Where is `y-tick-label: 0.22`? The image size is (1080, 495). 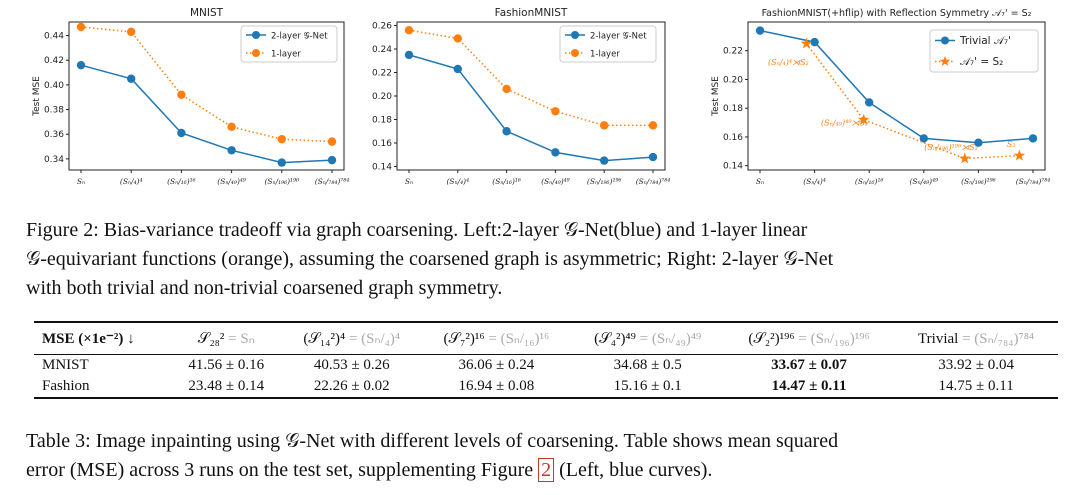 y-tick-label: 0.22 is located at coordinates (382, 74).